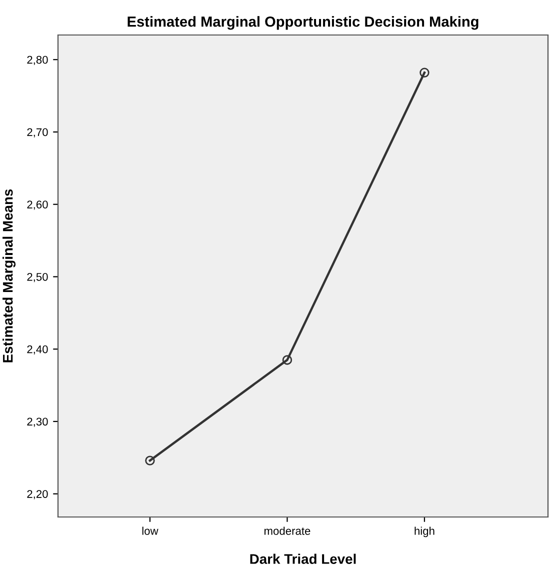  I want to click on y-tick-label: 2,40, so click(37, 350).